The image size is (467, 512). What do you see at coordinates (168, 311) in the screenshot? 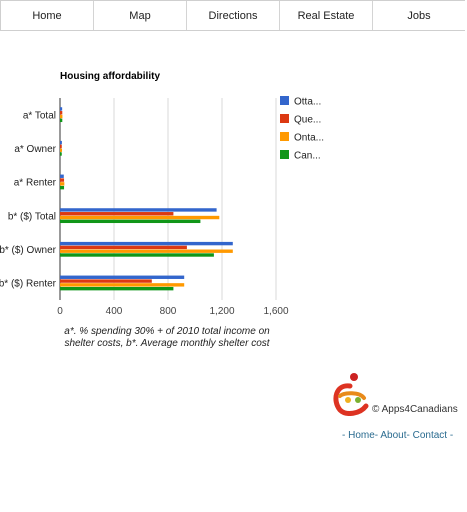
I see `x-tick-label: 800` at bounding box center [168, 311].